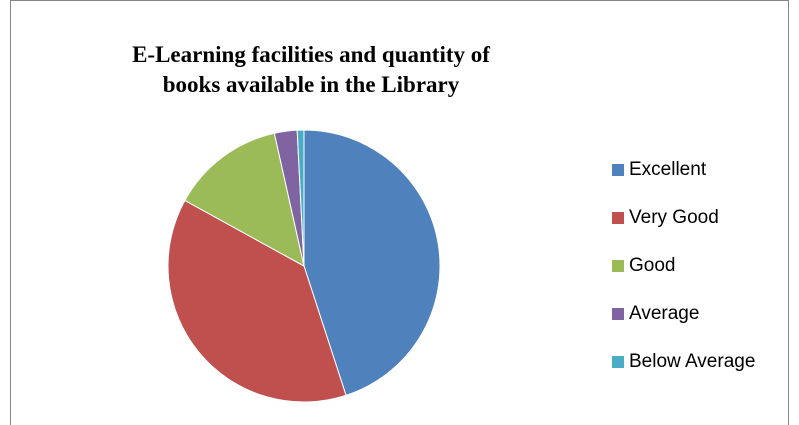  I want to click on legend-label: Below Average, so click(692, 361).